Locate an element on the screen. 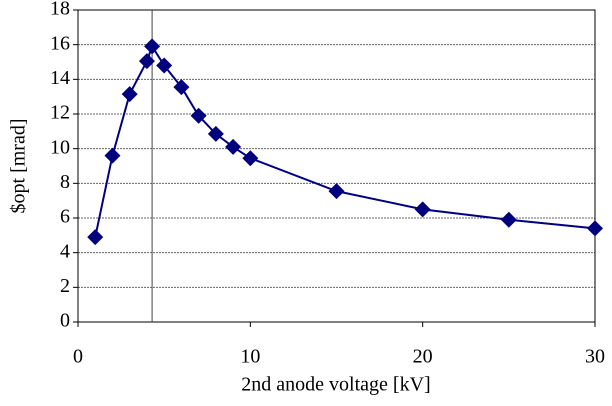 The image size is (612, 406). y-axis-label: $opt [mrad] is located at coordinates (19, 166).